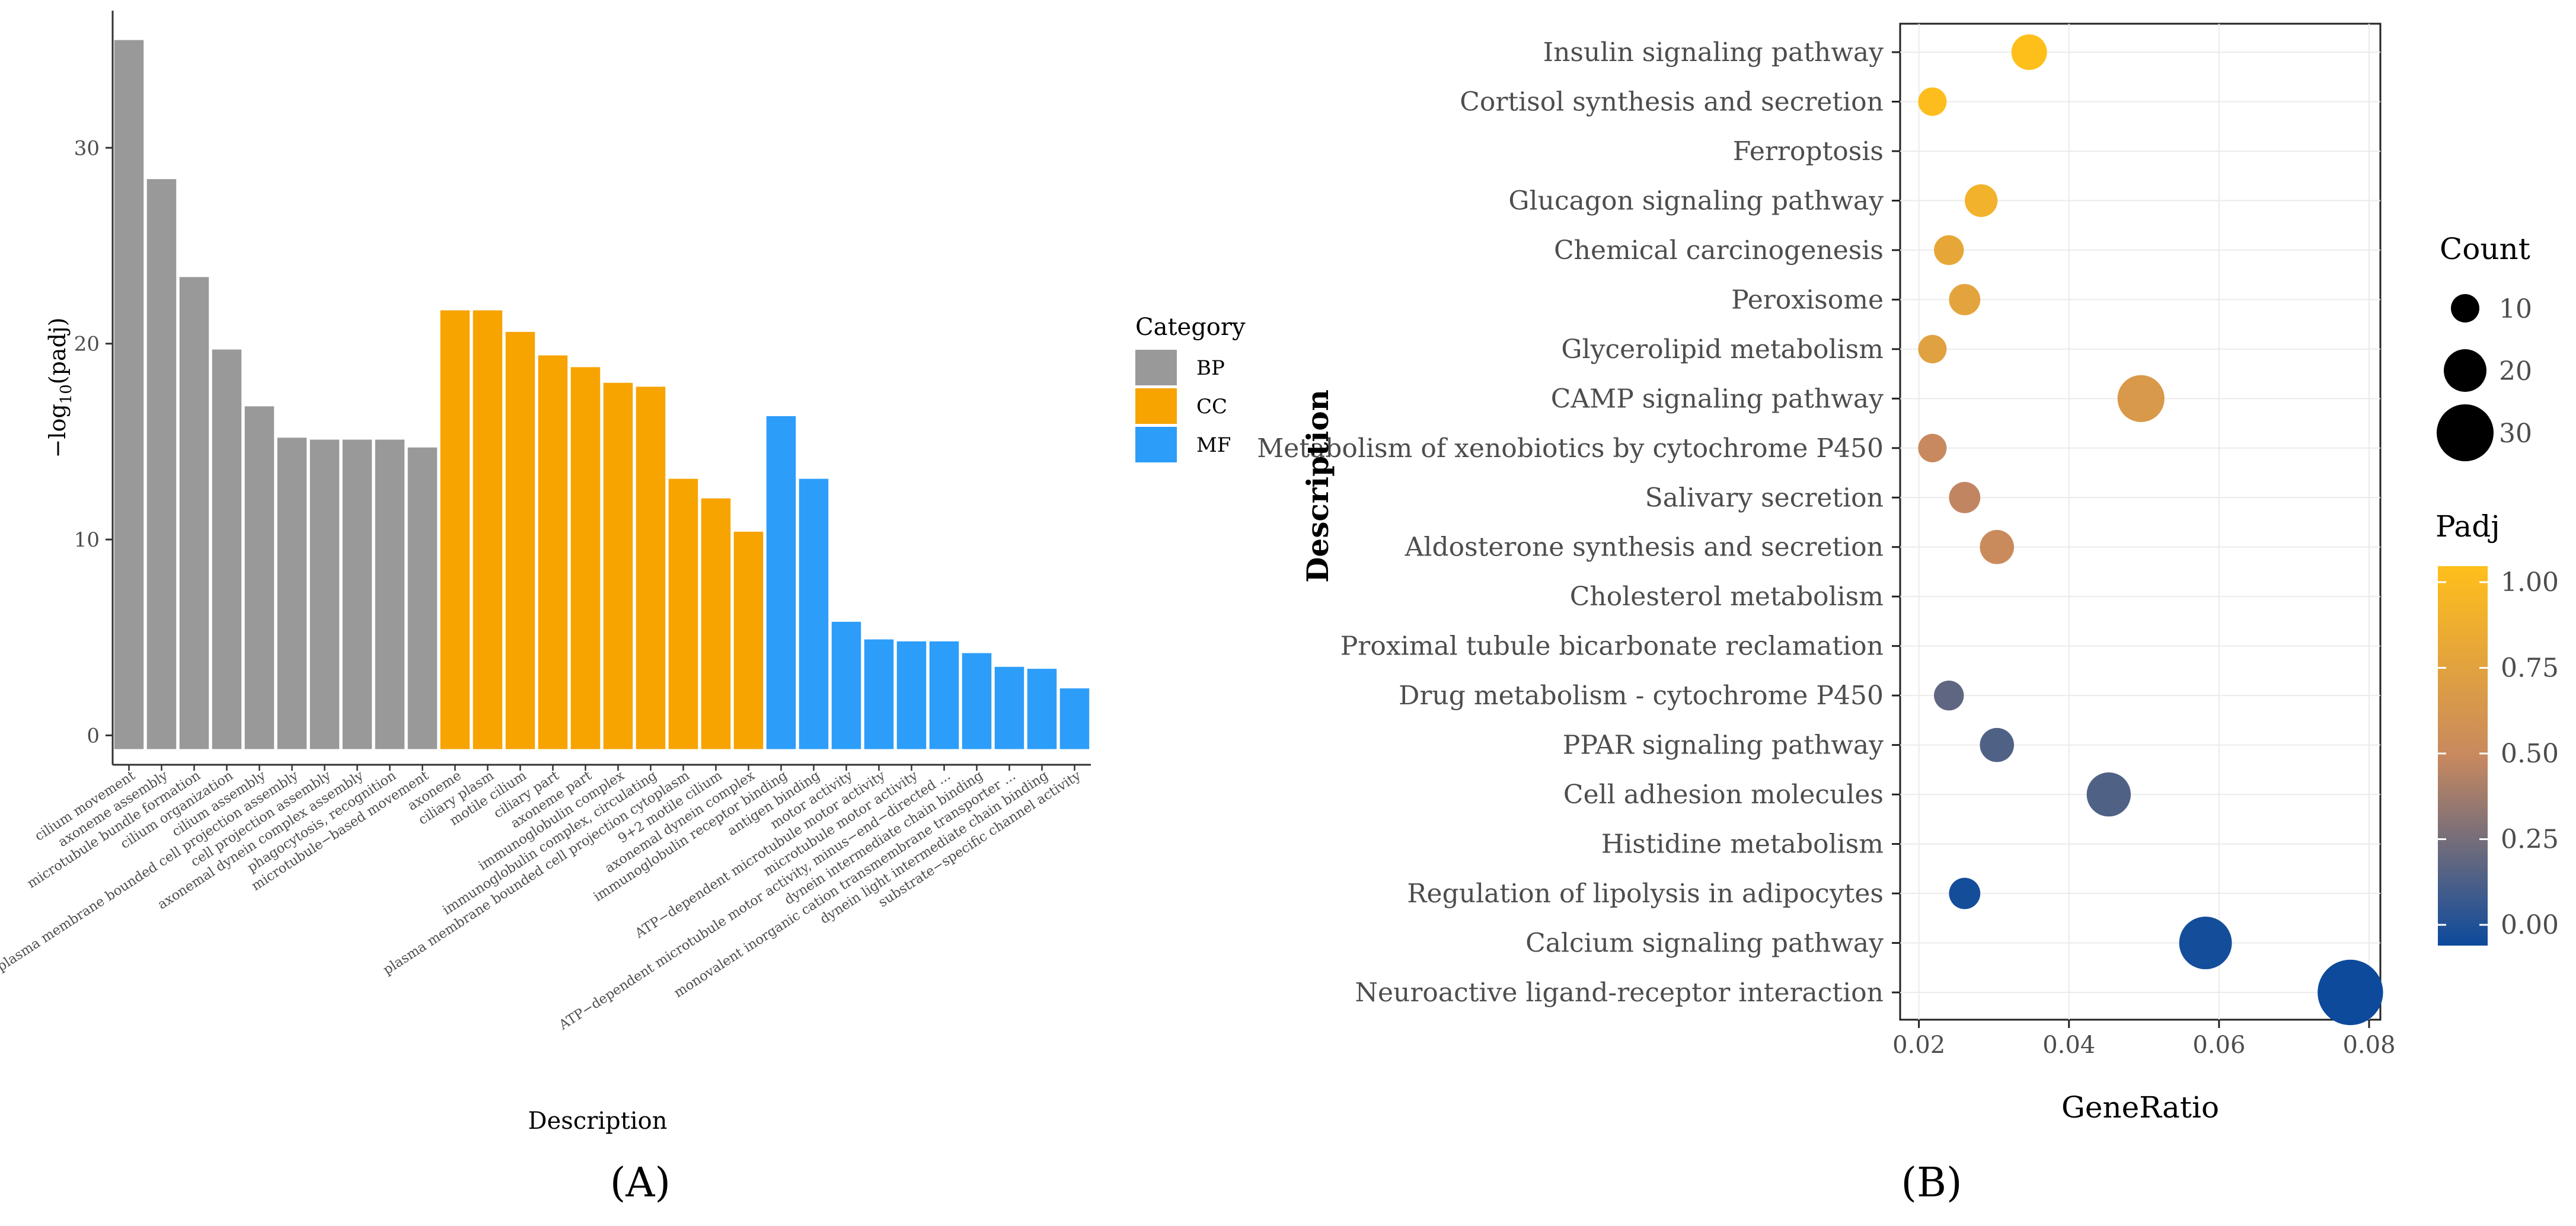  What do you see at coordinates (357, 594) in the screenshot?
I see `bar-axonemal-dynein-complex-assembly` at bounding box center [357, 594].